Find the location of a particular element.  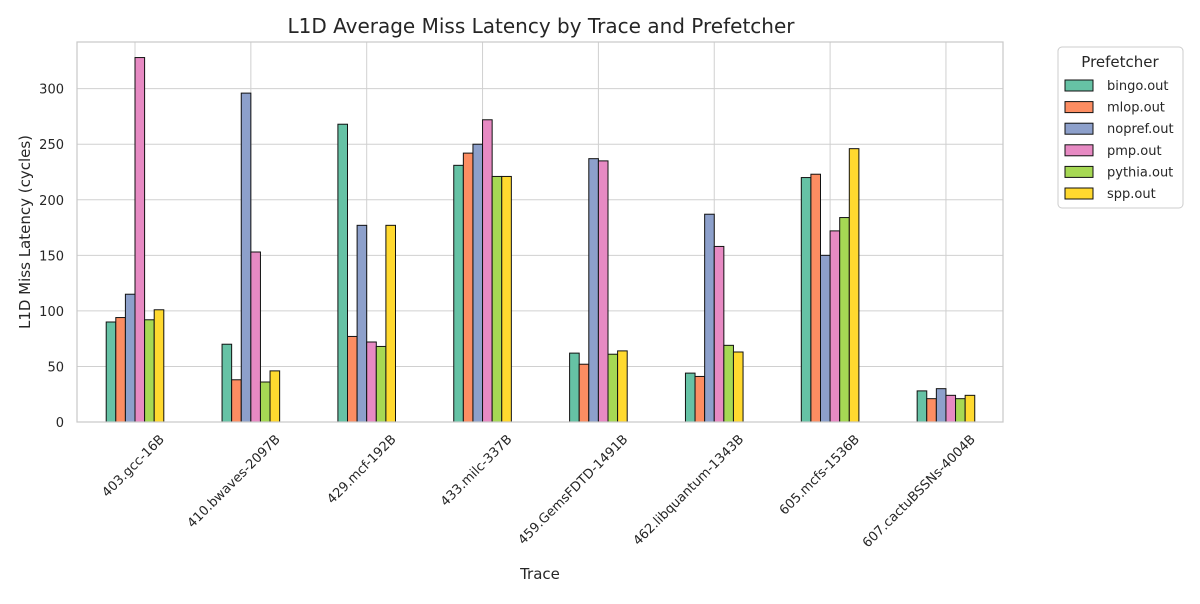

x-tick-label: 459.GemsFDTD-1491B is located at coordinates (574, 490).